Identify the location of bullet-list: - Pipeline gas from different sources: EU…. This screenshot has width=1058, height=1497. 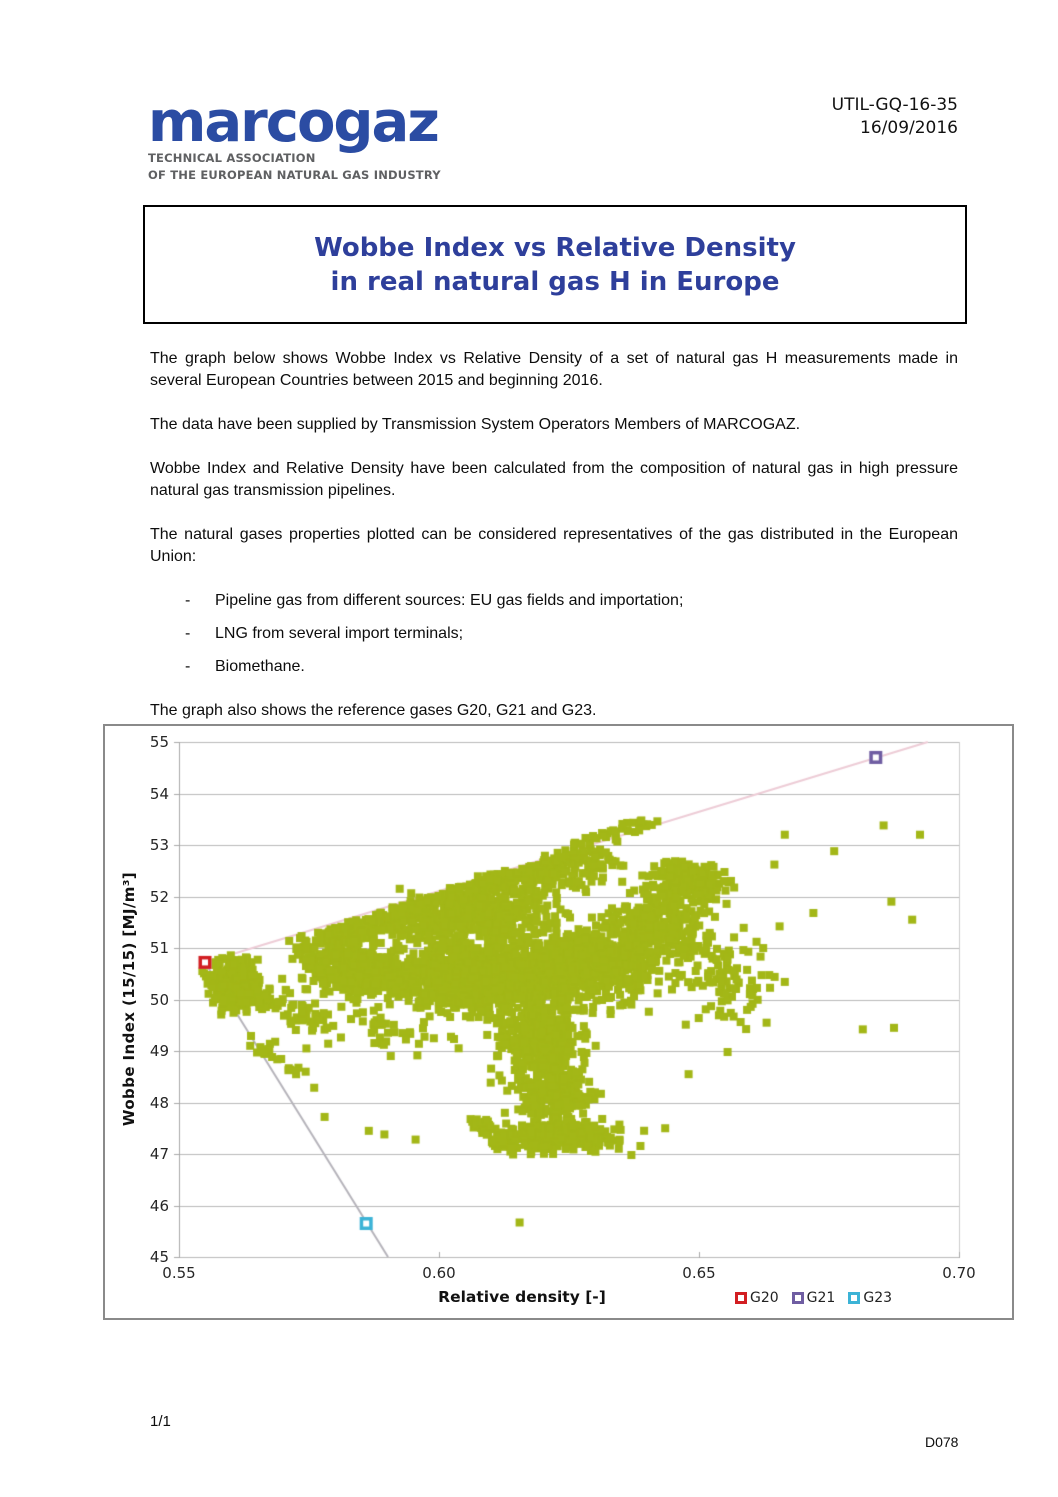
(554, 634).